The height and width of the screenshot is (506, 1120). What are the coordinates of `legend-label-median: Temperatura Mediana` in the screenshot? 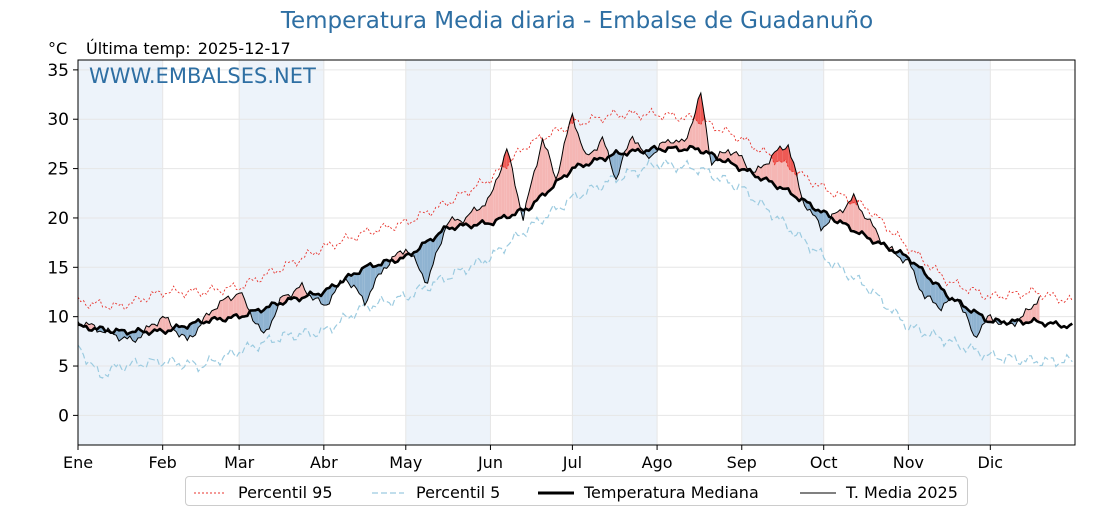 It's located at (671, 492).